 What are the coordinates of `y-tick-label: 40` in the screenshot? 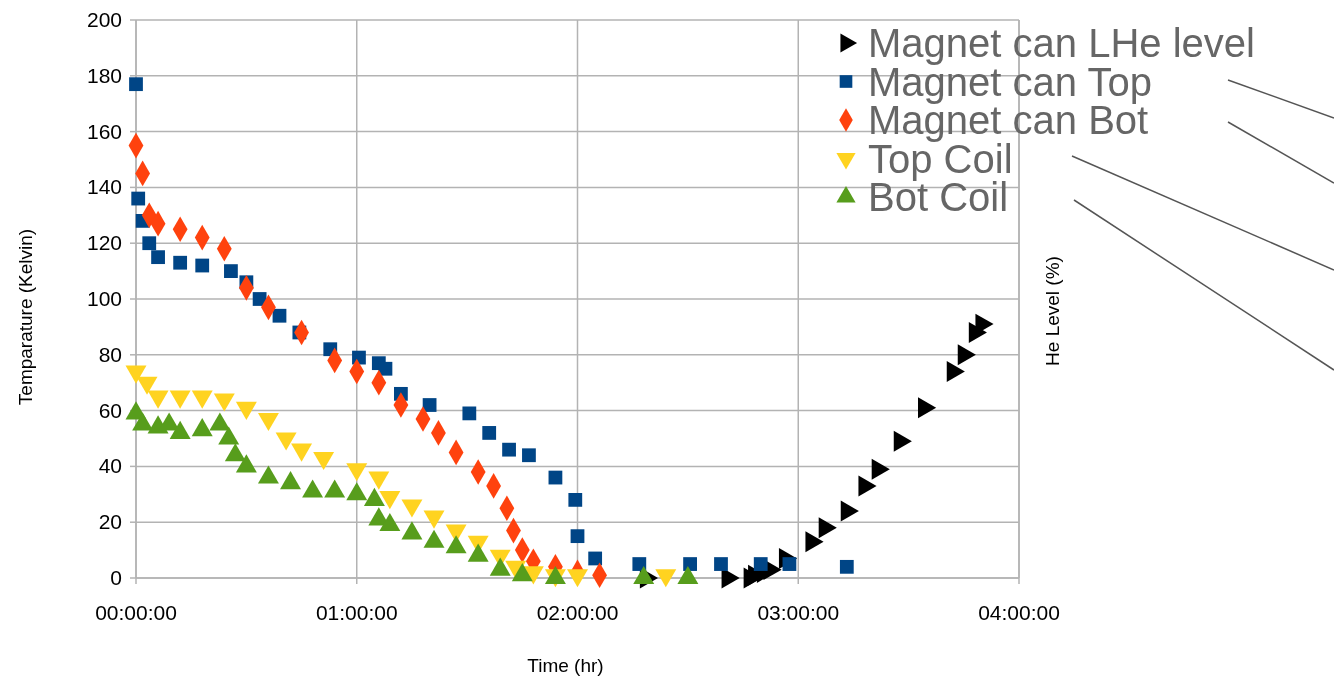 It's located at (110, 466).